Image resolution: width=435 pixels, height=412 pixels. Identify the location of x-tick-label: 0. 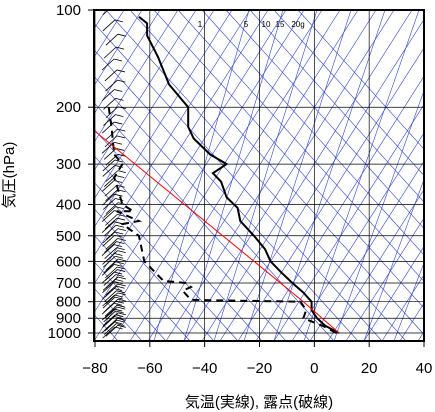
(314, 368).